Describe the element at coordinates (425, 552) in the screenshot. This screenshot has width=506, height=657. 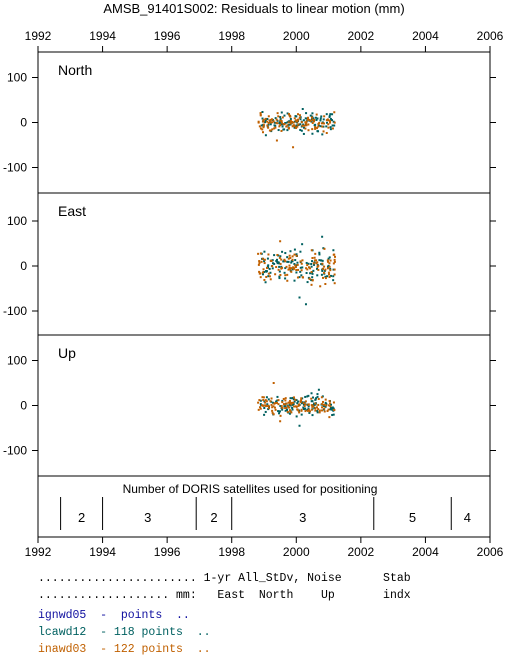
I see `x-tick-label-bottom: 2004` at that location.